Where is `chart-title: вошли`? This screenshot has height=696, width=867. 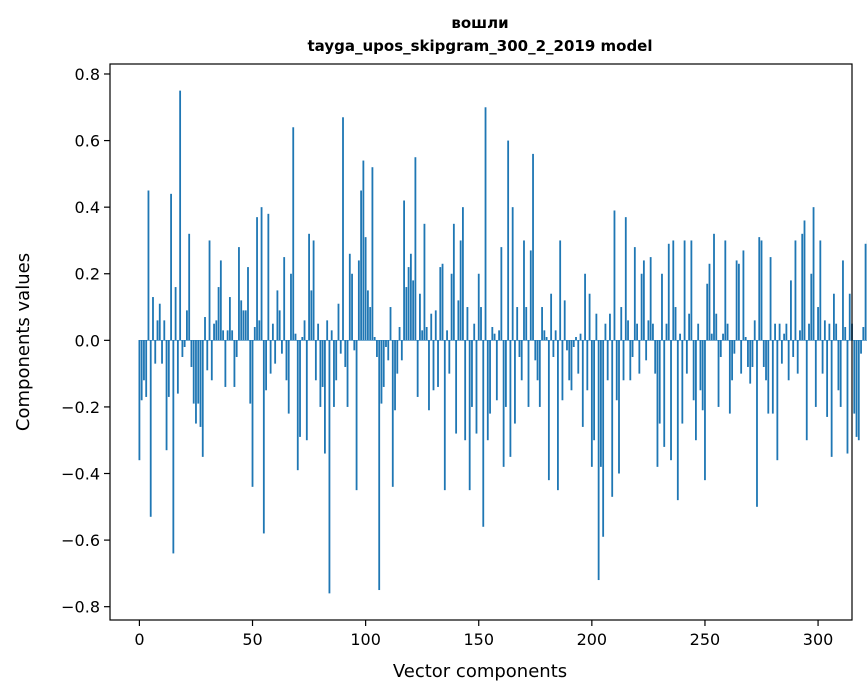
chart-title: вошли is located at coordinates (479, 23).